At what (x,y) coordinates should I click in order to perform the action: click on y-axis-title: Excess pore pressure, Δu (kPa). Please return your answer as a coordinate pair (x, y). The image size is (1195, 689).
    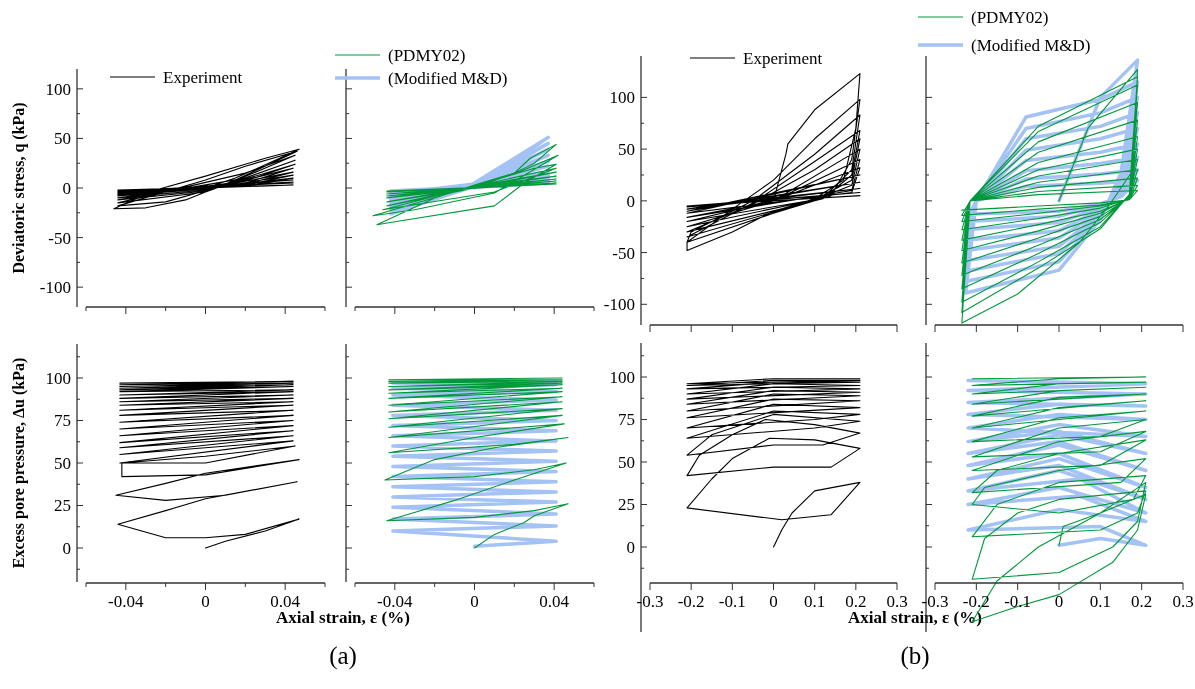
    Looking at the image, I should click on (19, 463).